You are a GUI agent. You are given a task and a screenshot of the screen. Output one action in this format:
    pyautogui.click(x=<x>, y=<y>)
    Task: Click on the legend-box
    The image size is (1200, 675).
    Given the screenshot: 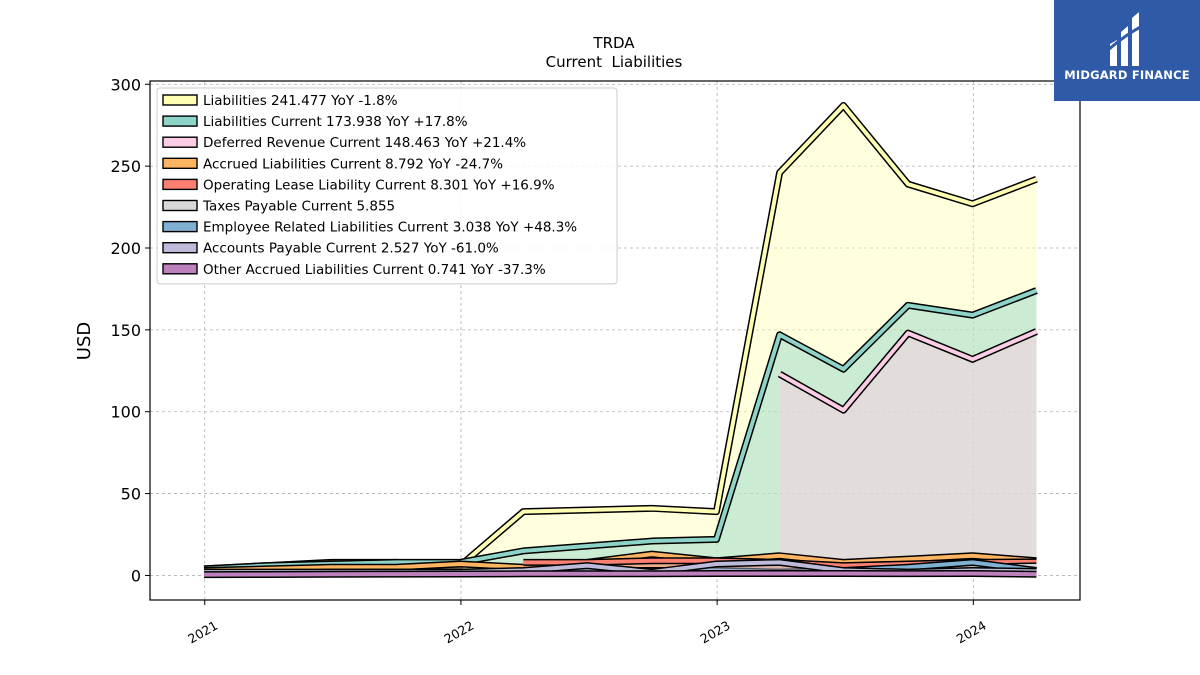 What is the action you would take?
    pyautogui.click(x=387, y=186)
    